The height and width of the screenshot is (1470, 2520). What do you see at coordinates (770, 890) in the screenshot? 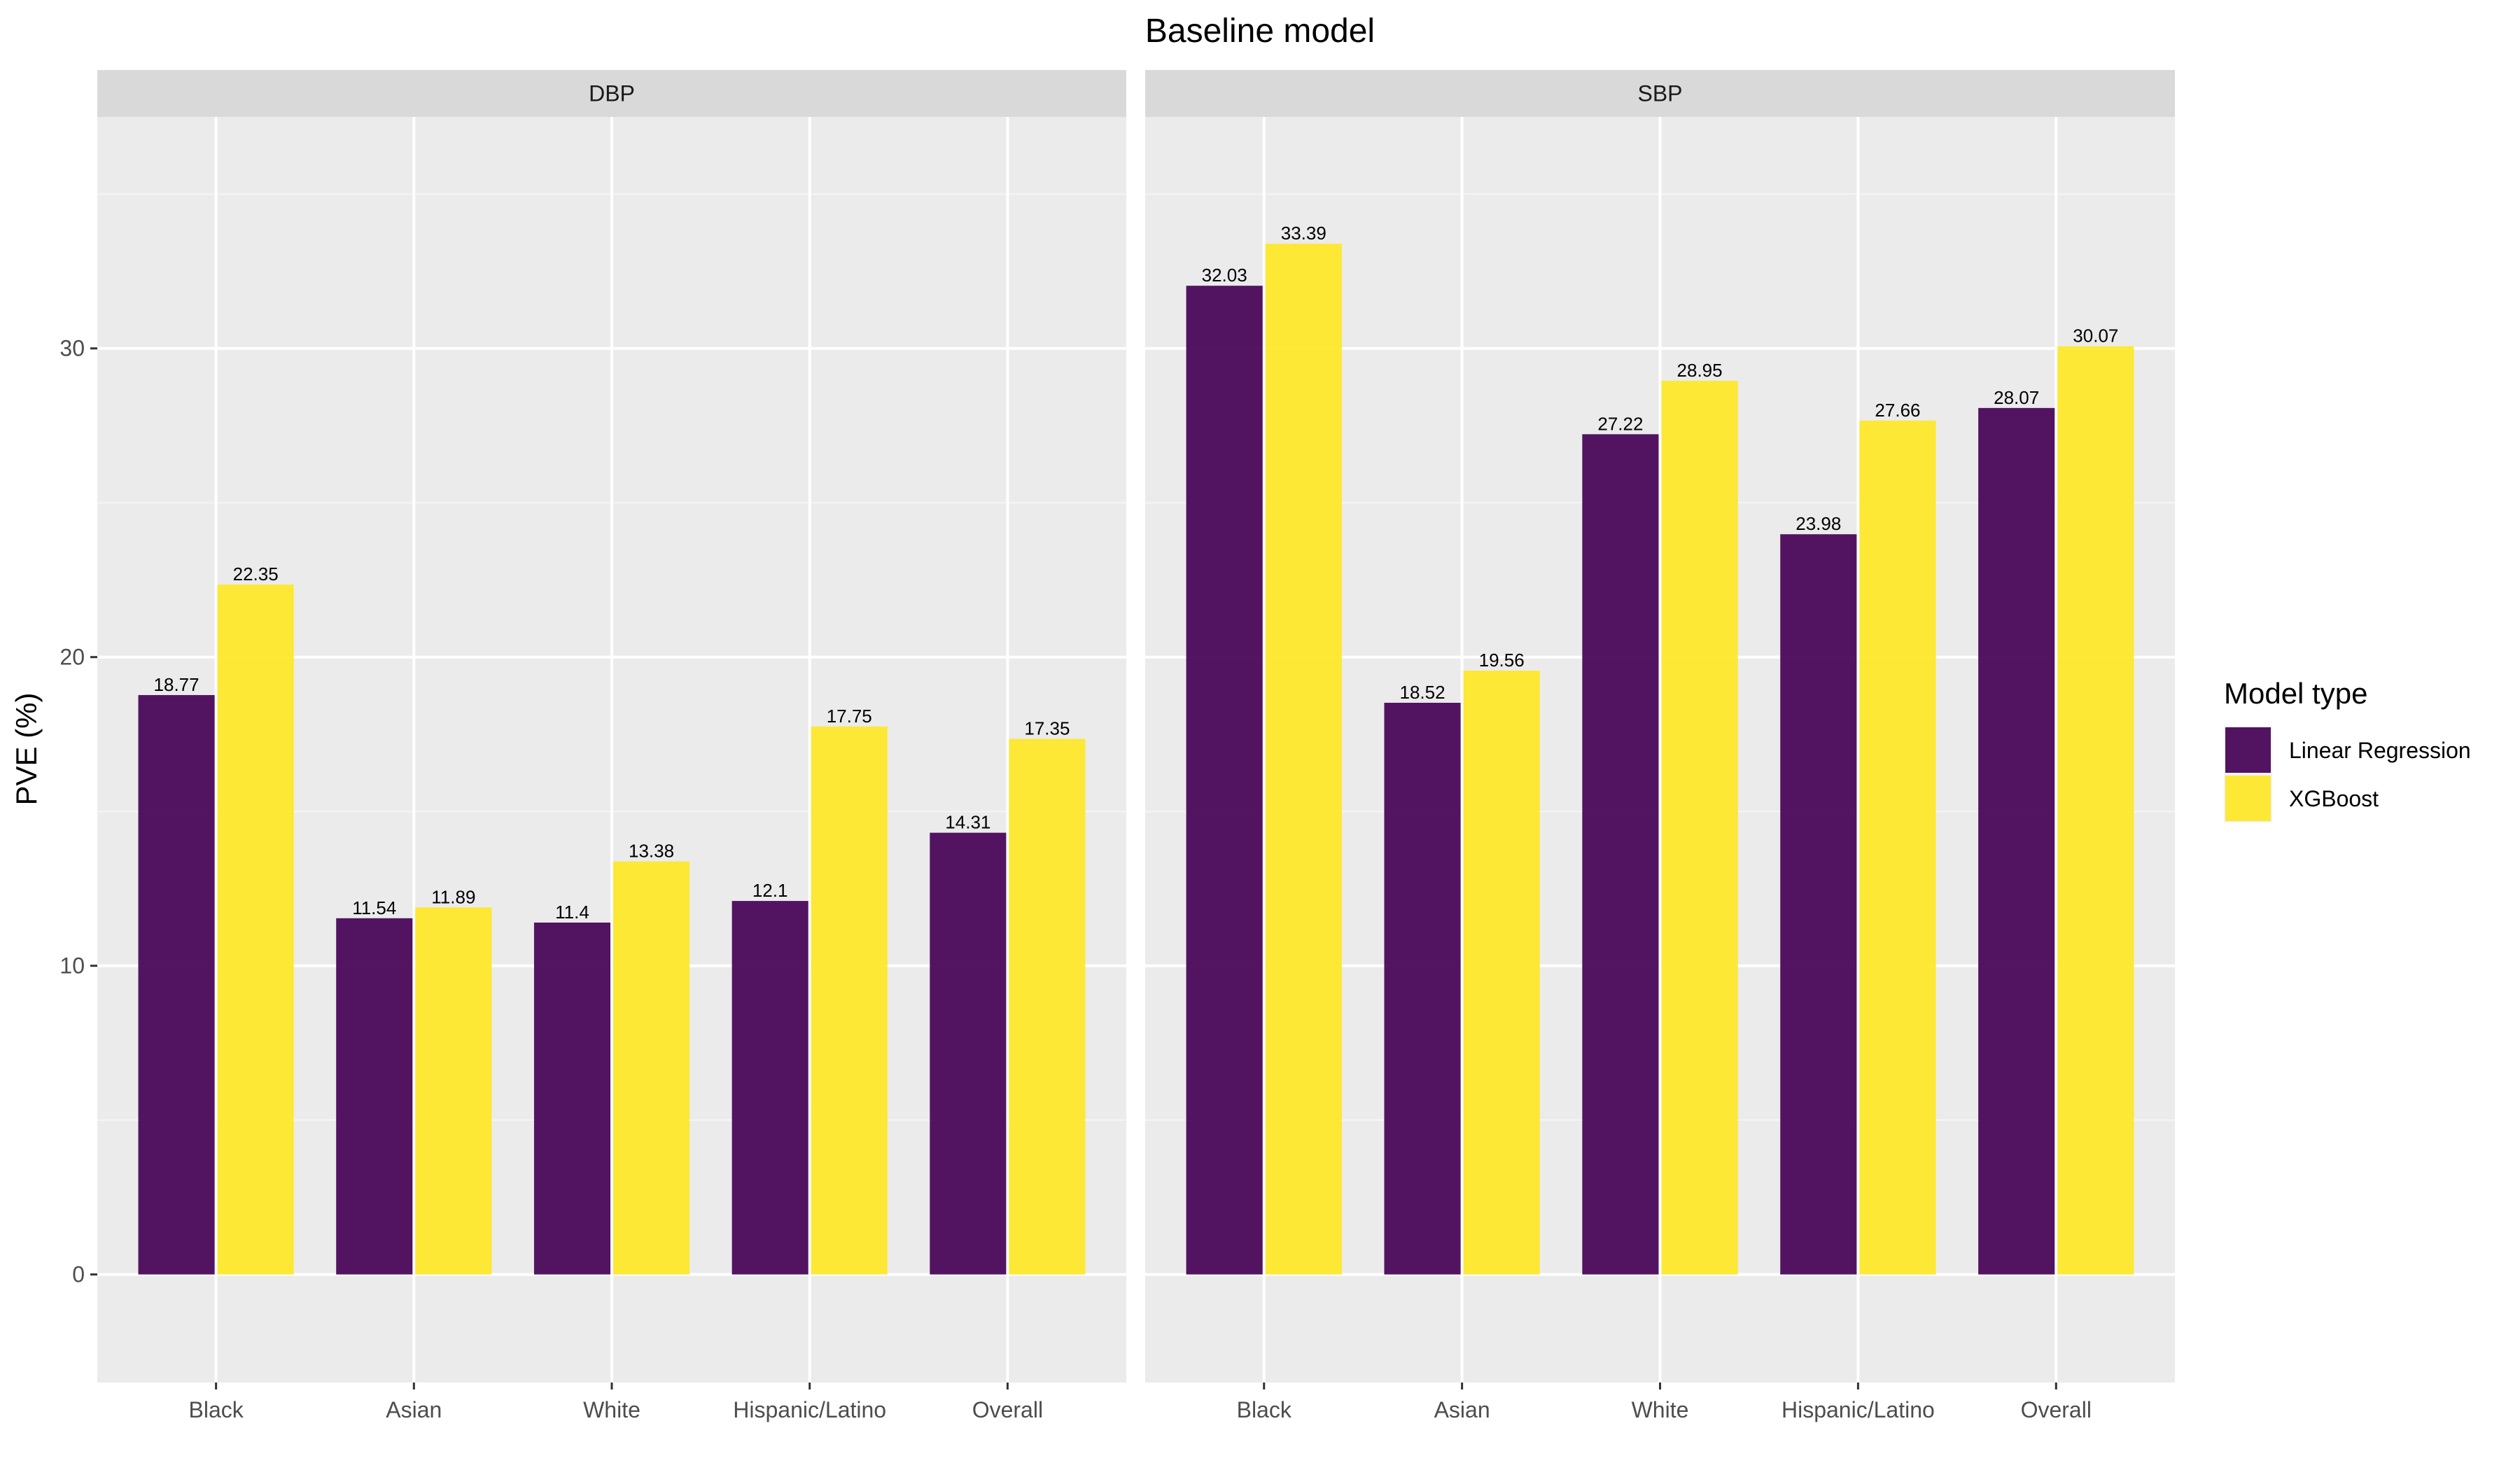
I see `bar-value-label: 12.1` at bounding box center [770, 890].